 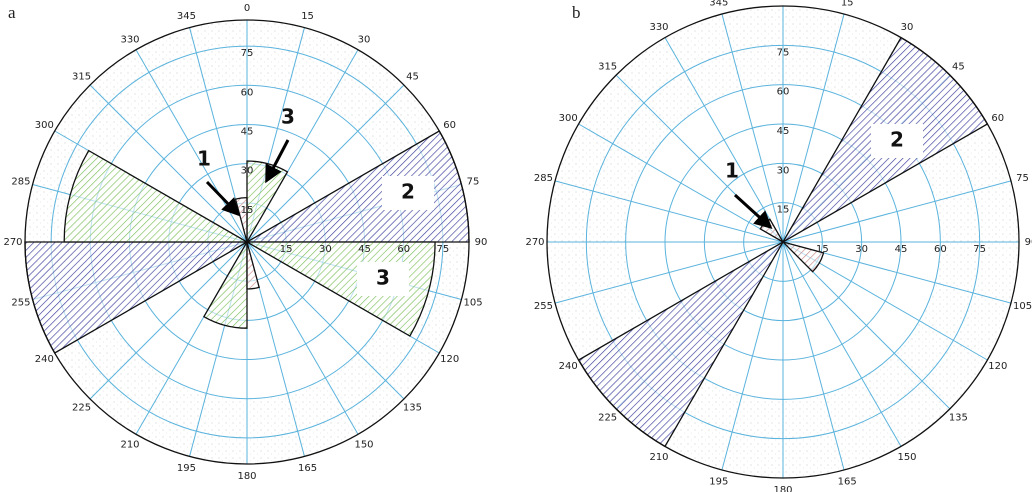 What do you see at coordinates (576, 12) in the screenshot?
I see `panel-label: b` at bounding box center [576, 12].